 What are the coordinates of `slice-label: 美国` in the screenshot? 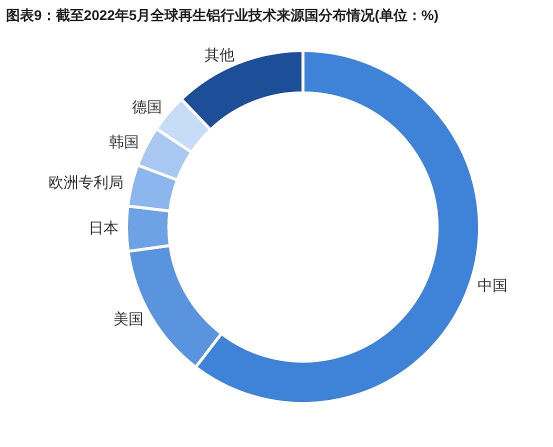 It's located at (129, 319).